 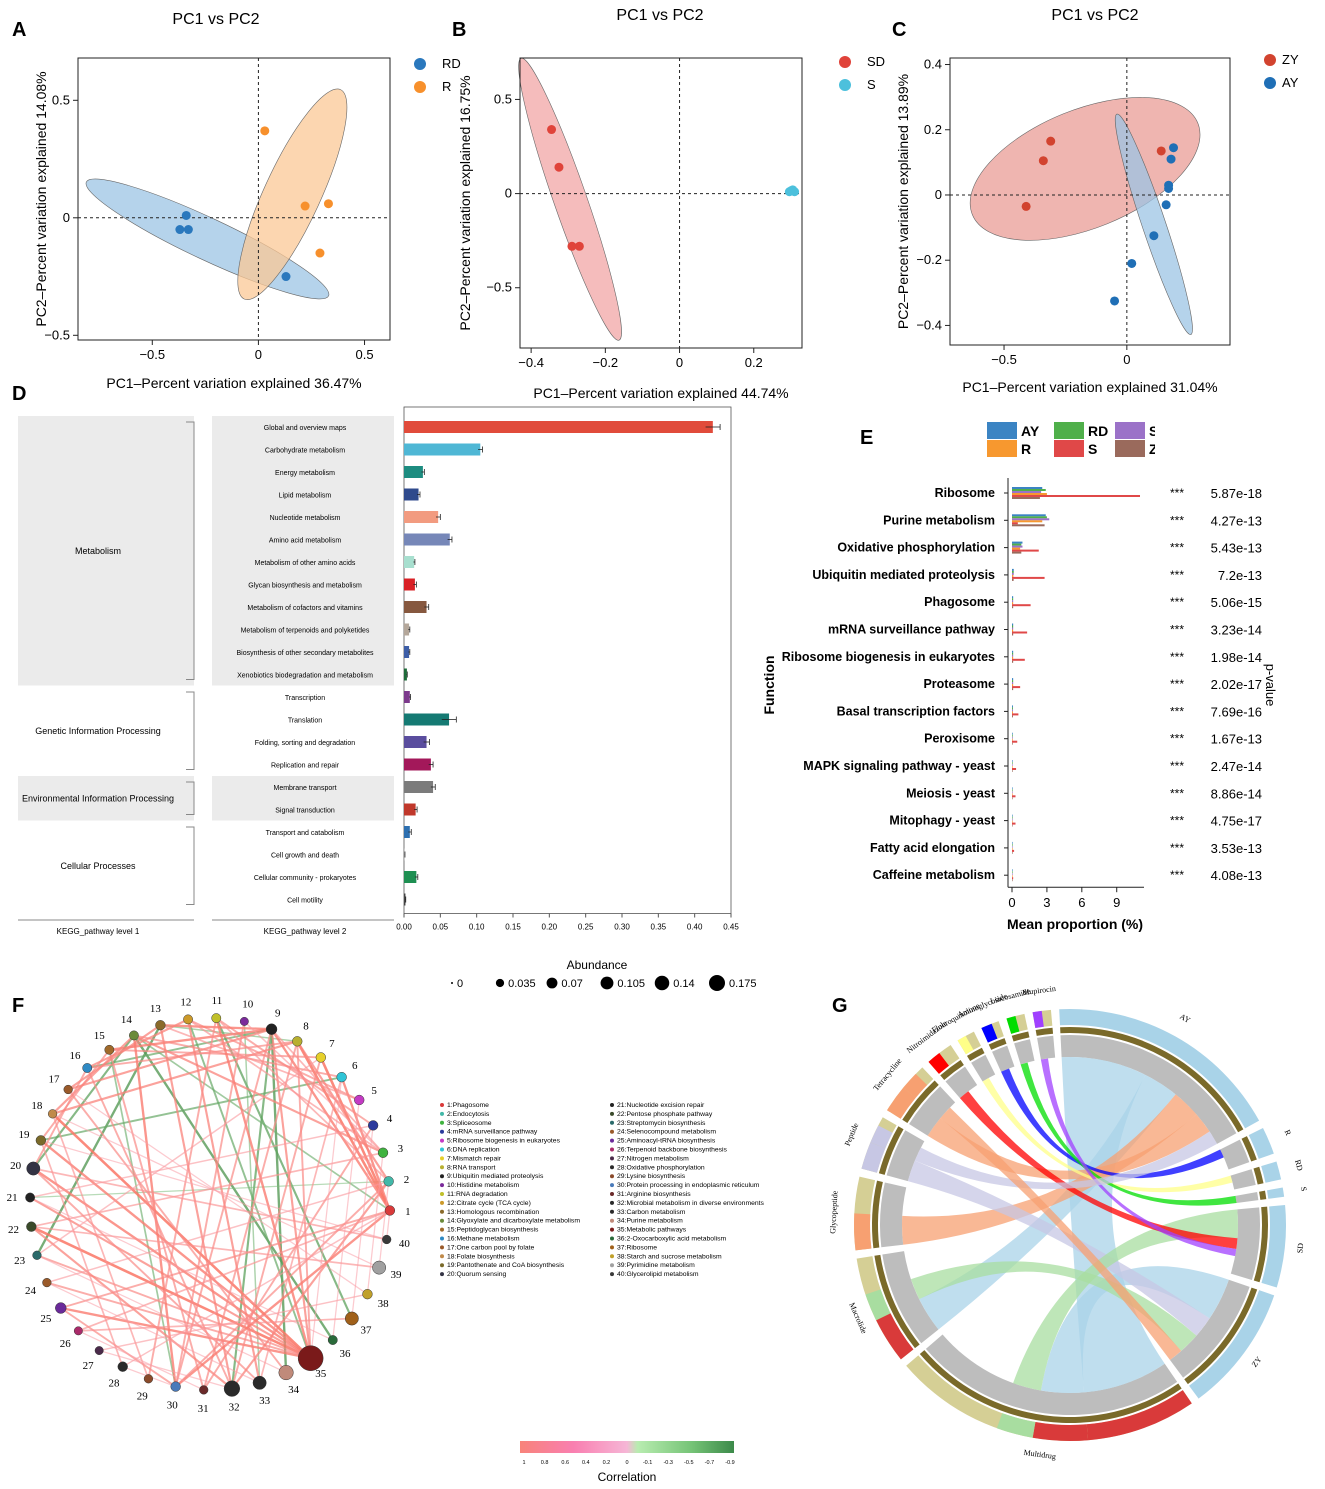 What do you see at coordinates (98, 866) in the screenshot?
I see `level1-label: Cellular Processes` at bounding box center [98, 866].